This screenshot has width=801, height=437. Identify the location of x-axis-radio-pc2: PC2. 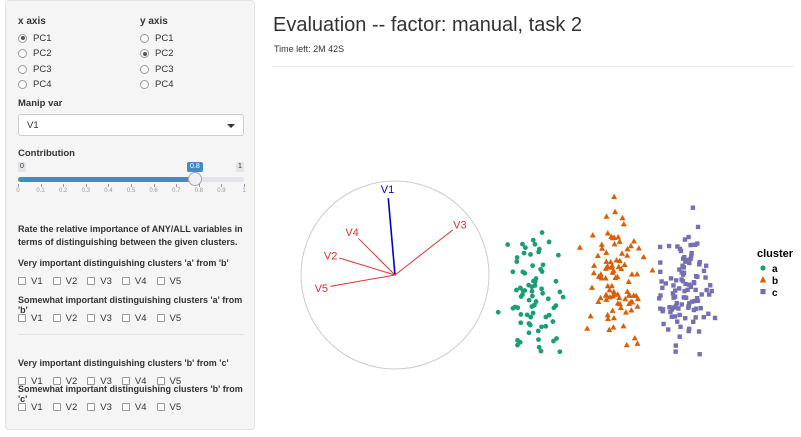
(34, 54).